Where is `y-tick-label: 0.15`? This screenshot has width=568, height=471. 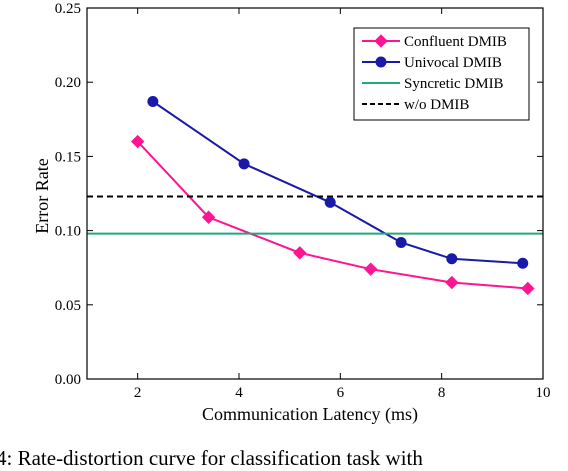
y-tick-label: 0.15 is located at coordinates (68, 157).